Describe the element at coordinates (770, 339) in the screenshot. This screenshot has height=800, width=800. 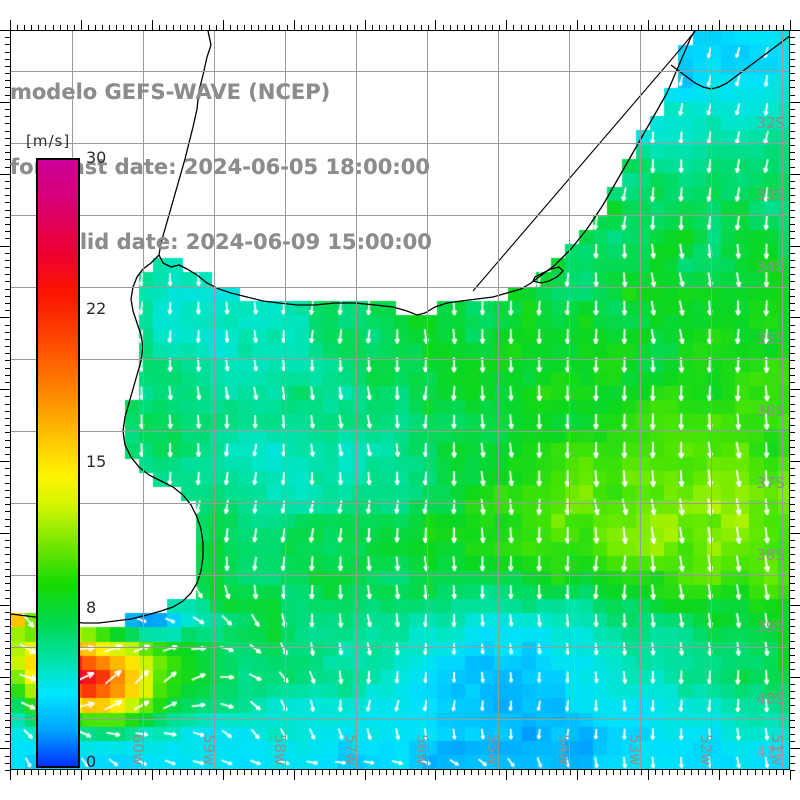
I see `lat-label: 35S` at that location.